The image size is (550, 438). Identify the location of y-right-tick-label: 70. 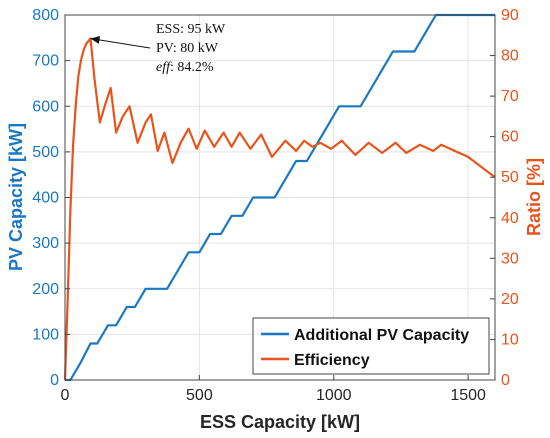
(510, 96).